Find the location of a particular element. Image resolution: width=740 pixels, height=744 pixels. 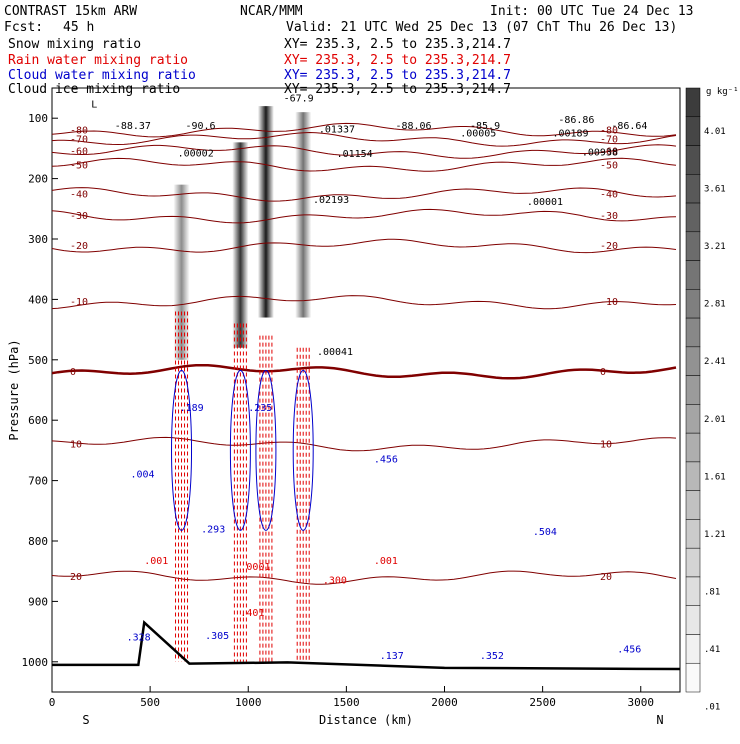

terrain-line is located at coordinates (366, 645).